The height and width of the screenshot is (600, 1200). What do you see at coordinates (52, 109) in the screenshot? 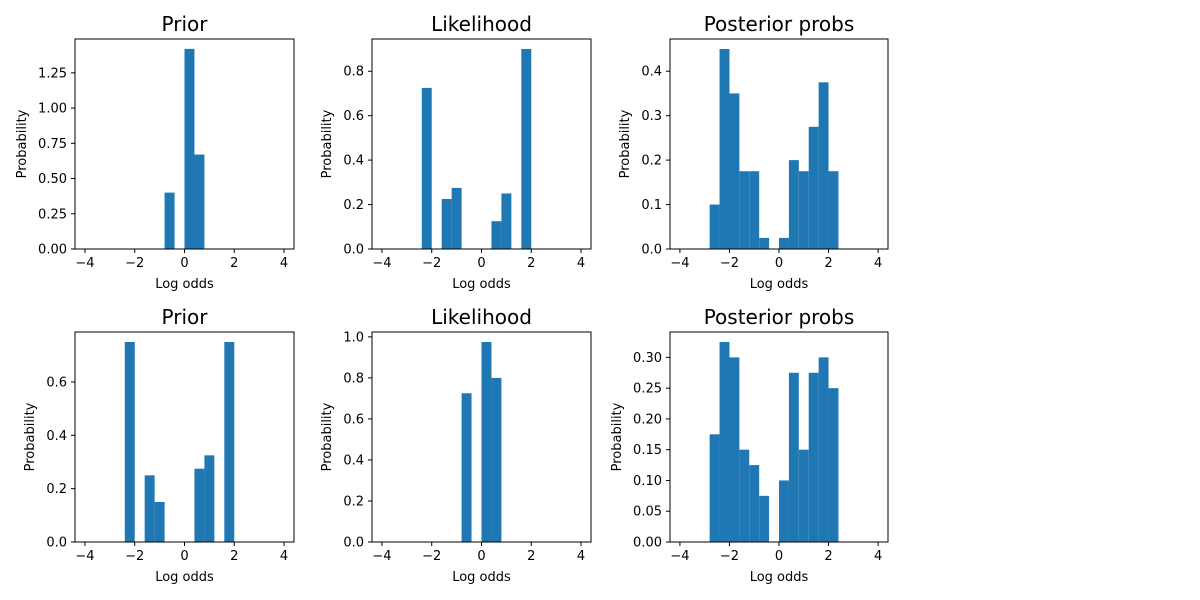
I see `y-tick-label: 1.00` at bounding box center [52, 109].